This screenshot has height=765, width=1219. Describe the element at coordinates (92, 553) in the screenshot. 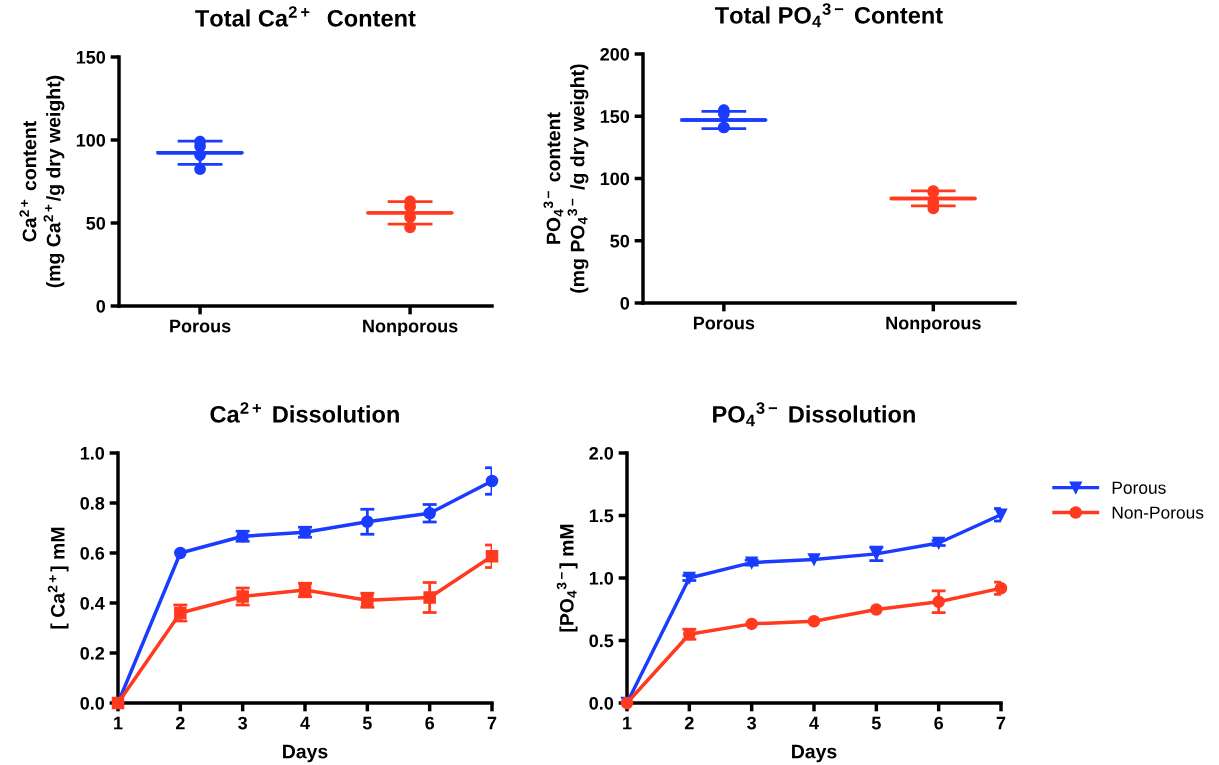

I see `y-tick-label: 0.6` at that location.